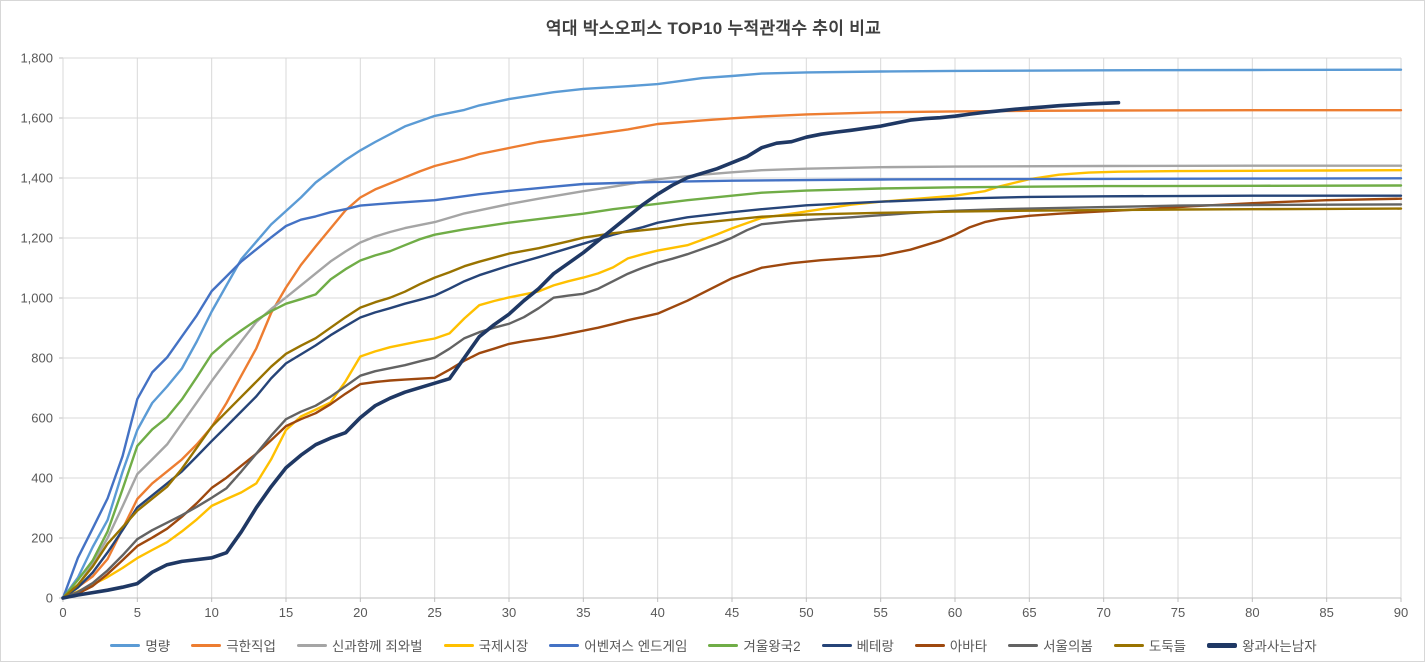 The height and width of the screenshot is (662, 1425). I want to click on x-axis-label: 20, so click(360, 612).